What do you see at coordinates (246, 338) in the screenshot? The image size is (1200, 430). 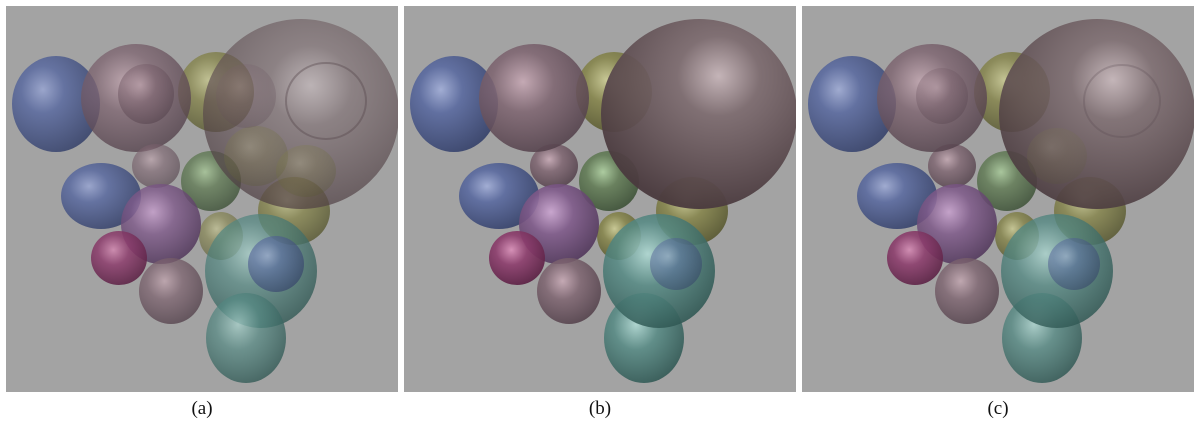 I see `sphere-teal-bottom` at bounding box center [246, 338].